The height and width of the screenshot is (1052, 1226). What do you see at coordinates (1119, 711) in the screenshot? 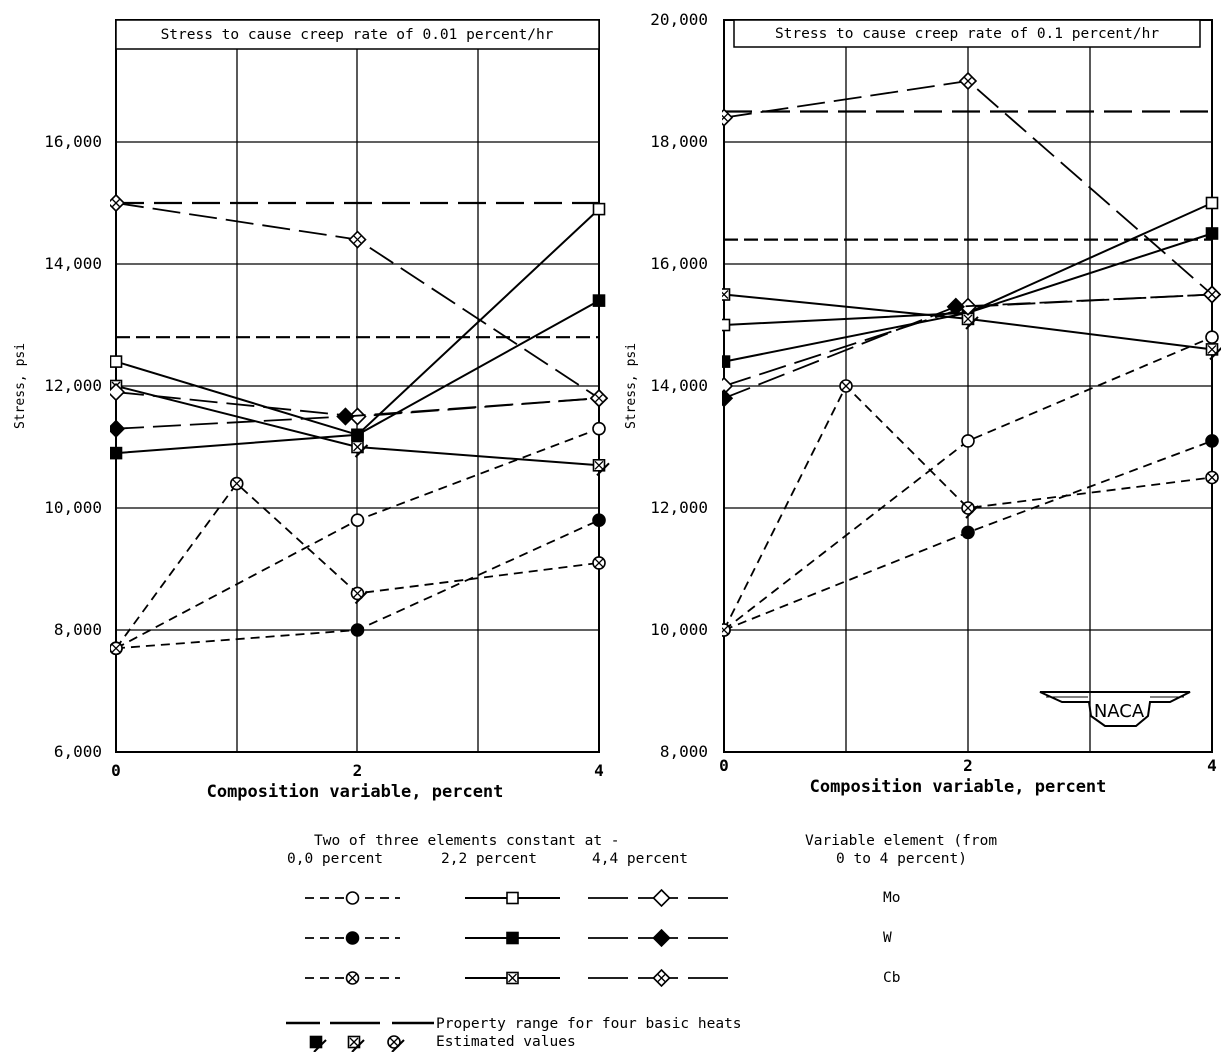
I see `naca-logo-text: NACA` at bounding box center [1119, 711].